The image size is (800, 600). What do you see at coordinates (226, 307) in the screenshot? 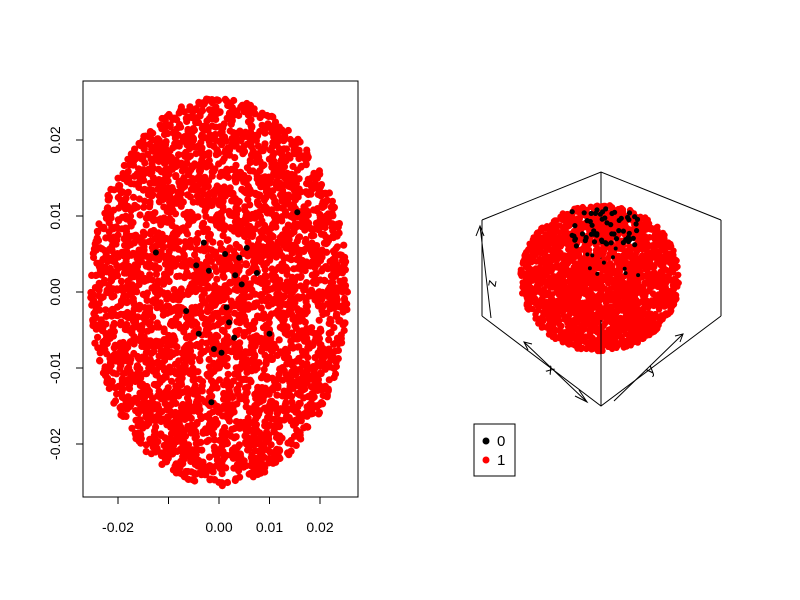
I see `series-0-points` at bounding box center [226, 307].